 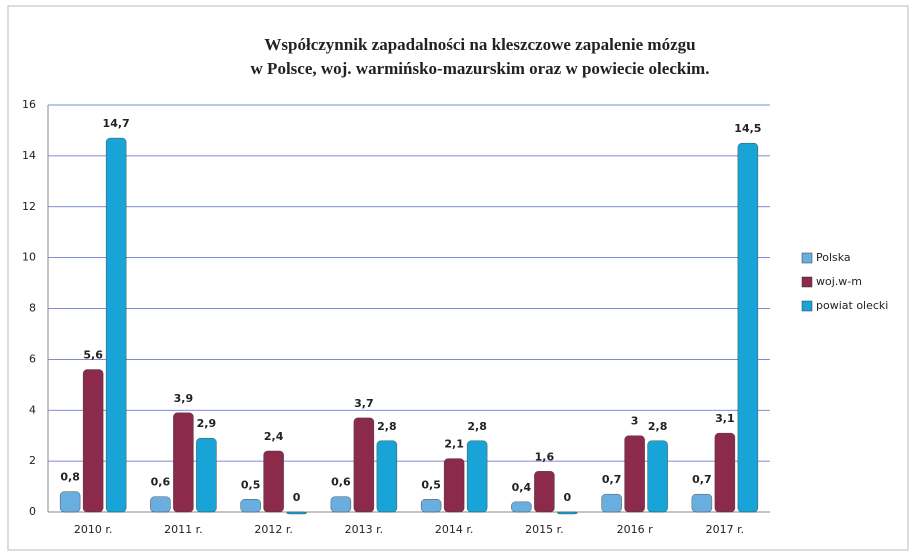 I want to click on legend-label: Polska, so click(x=833, y=257).